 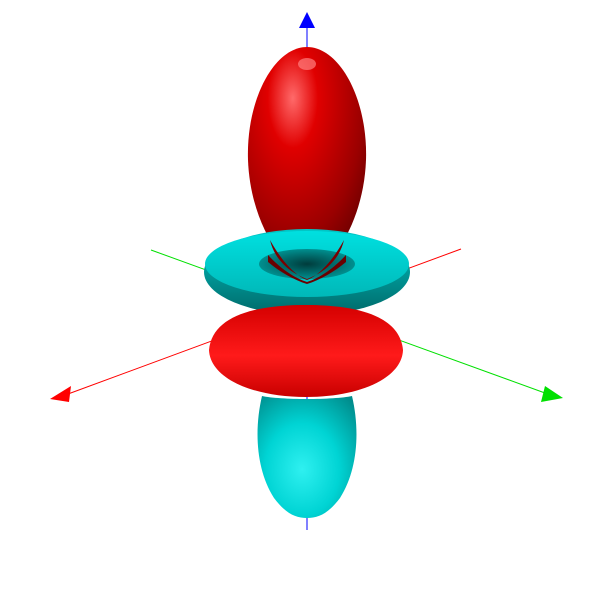 What do you see at coordinates (307, 163) in the screenshot?
I see `upper-red-lobe` at bounding box center [307, 163].